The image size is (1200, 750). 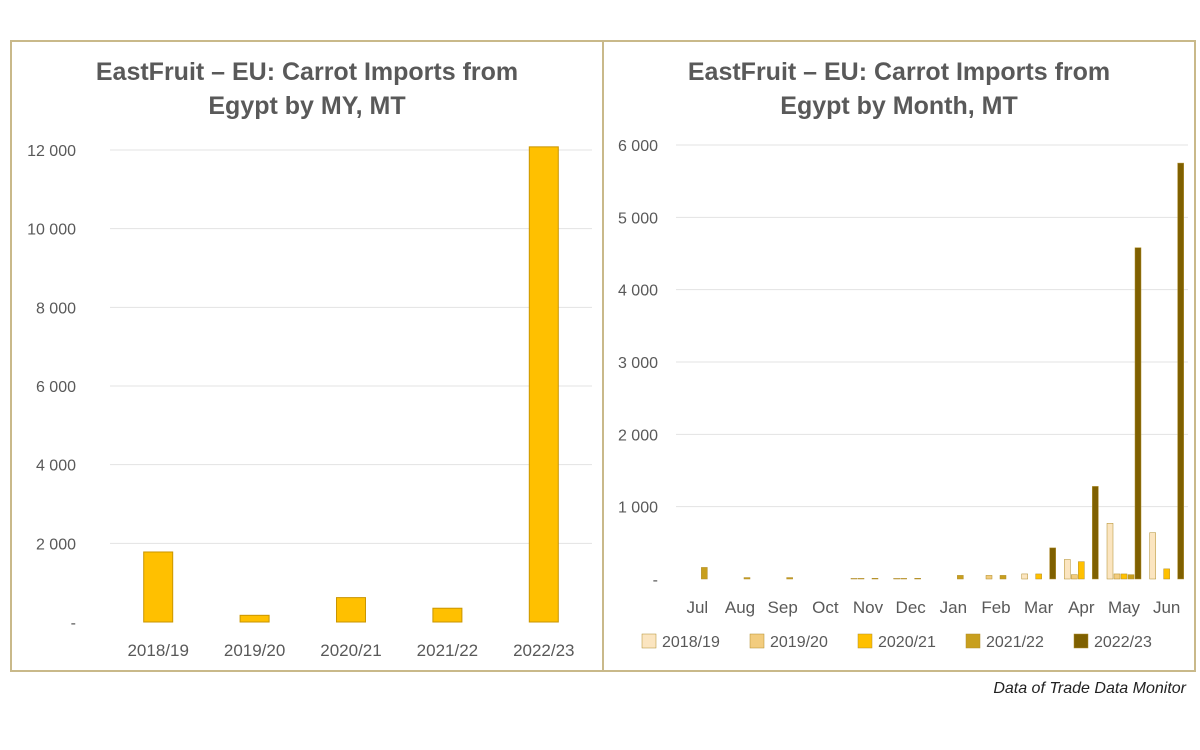 What do you see at coordinates (306, 106) in the screenshot?
I see `chart-title-line-2: Egypt by MY, MT` at bounding box center [306, 106].